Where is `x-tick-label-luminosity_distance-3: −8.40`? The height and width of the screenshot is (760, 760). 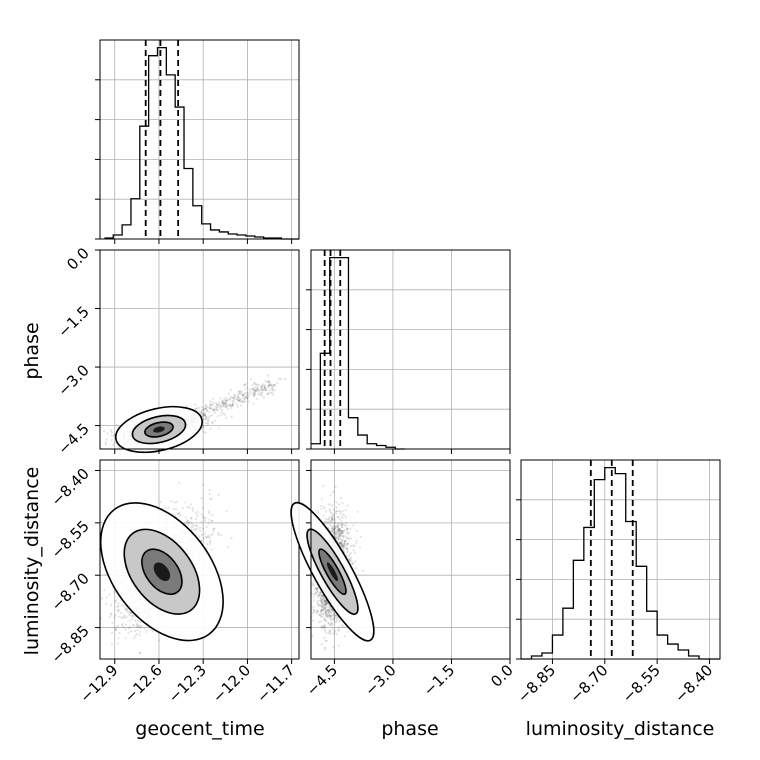 x-tick-label-luminosity_distance-3: −8.40 is located at coordinates (693, 683).